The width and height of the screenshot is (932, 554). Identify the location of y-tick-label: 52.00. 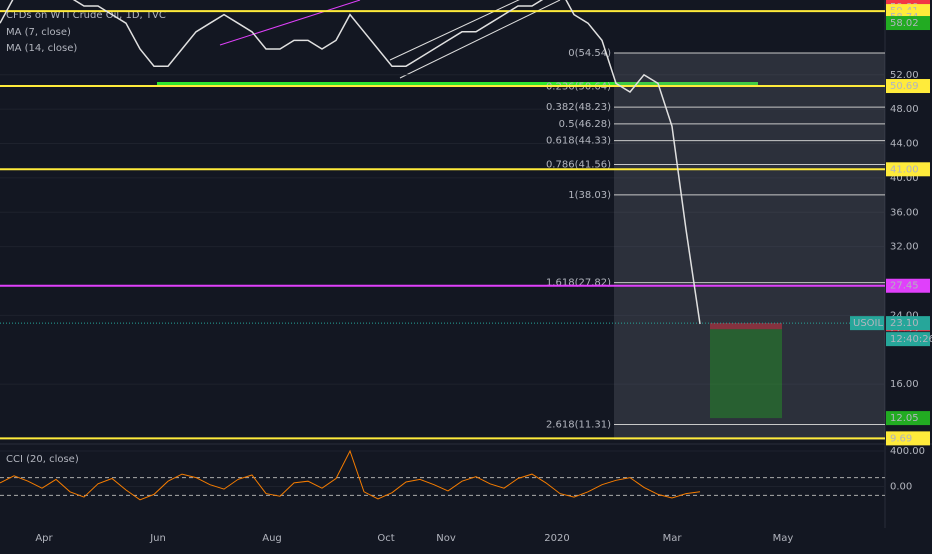
(904, 75).